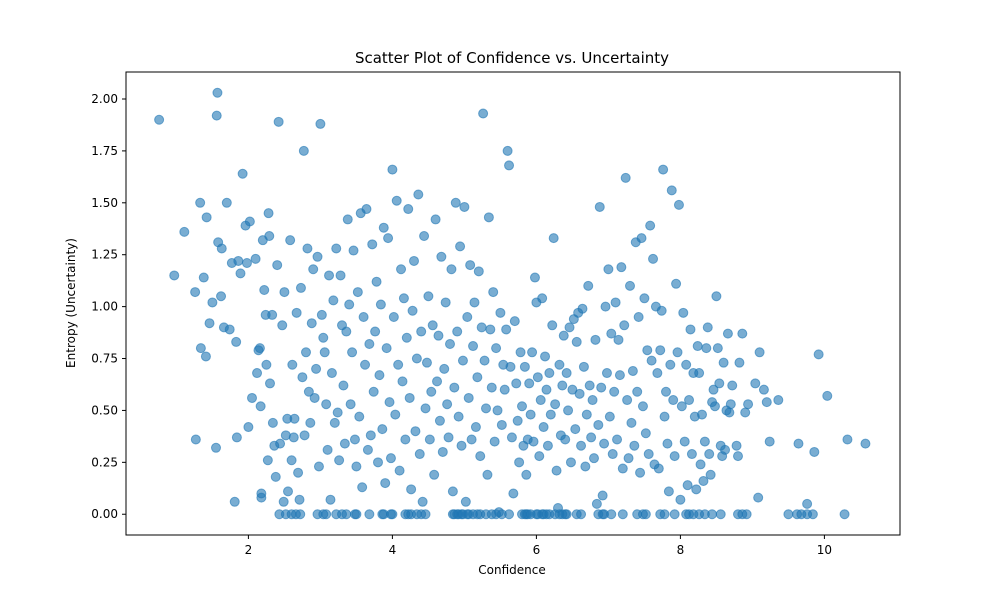  I want to click on x-axis: 2 4 6 8 10, so click(538, 546).